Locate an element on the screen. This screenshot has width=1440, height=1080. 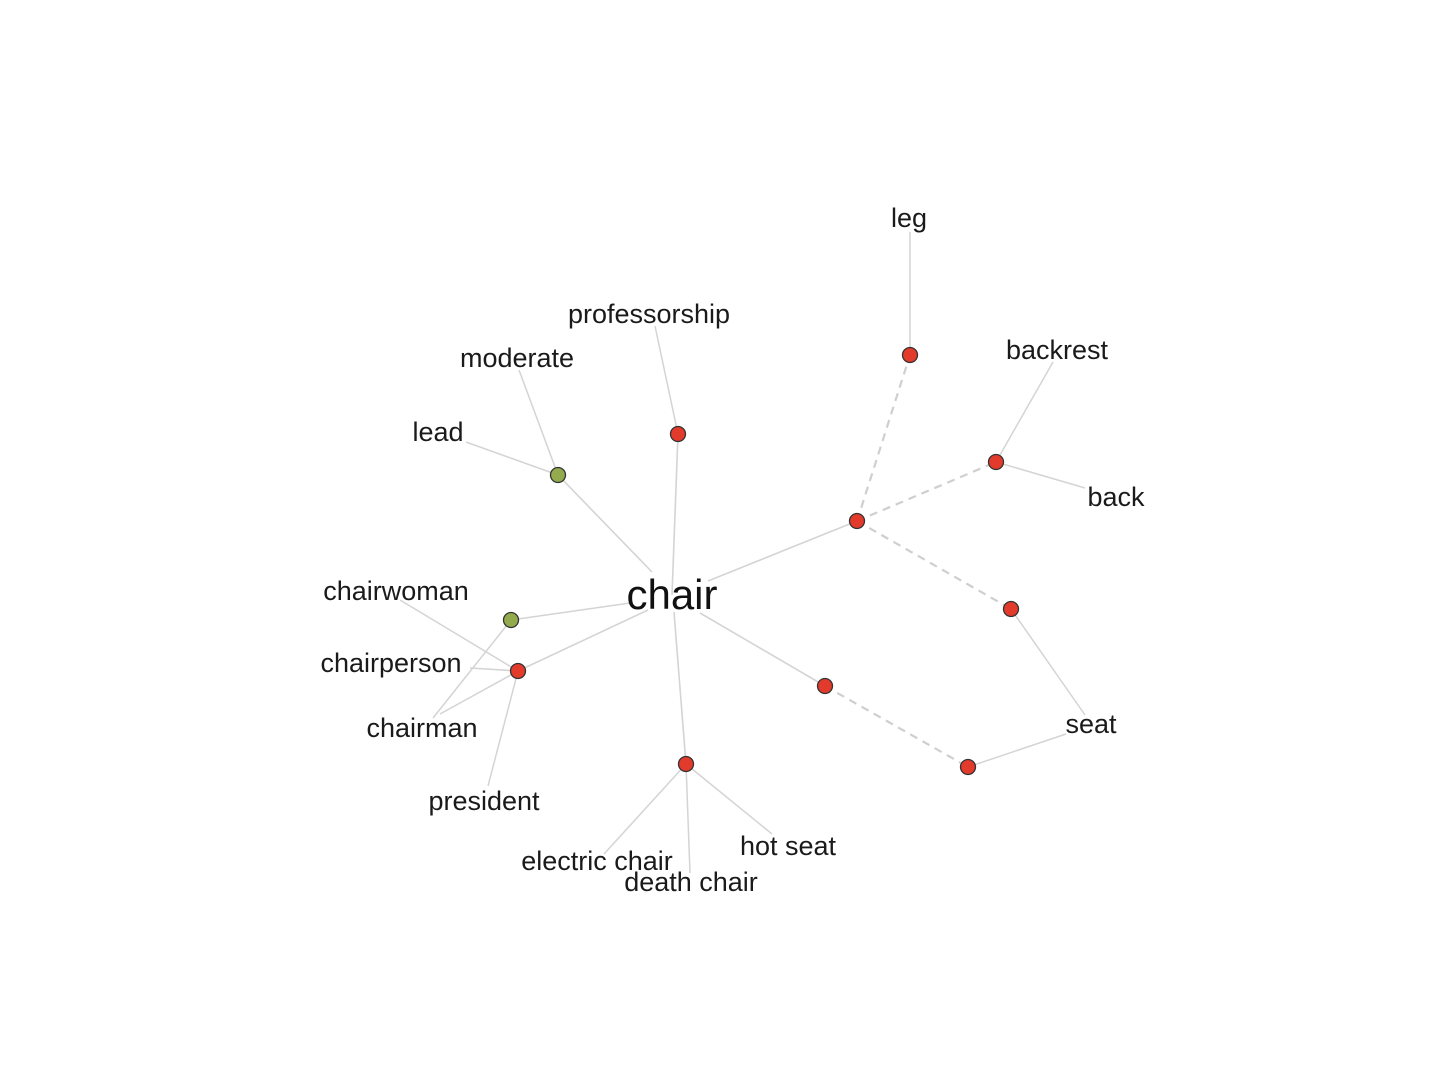
node-seat-mid is located at coordinates (825, 686).